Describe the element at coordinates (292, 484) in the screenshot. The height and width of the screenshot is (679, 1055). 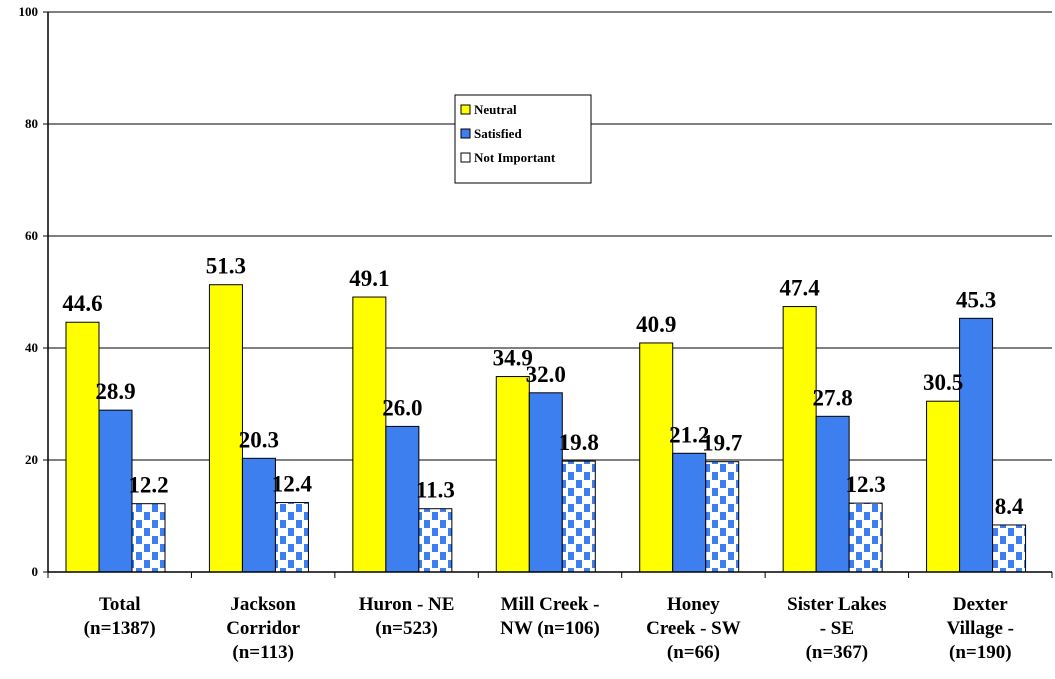
I see `data-label: 12.4` at that location.